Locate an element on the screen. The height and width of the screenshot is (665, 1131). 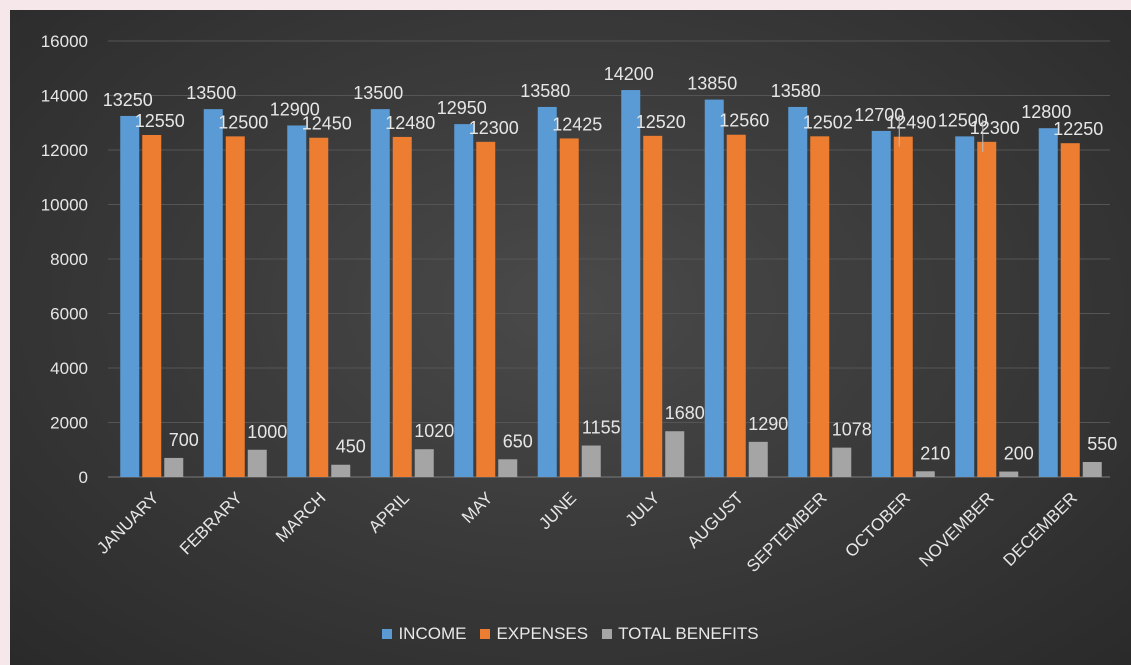
data-label-total-benefits: 1000 is located at coordinates (267, 432).